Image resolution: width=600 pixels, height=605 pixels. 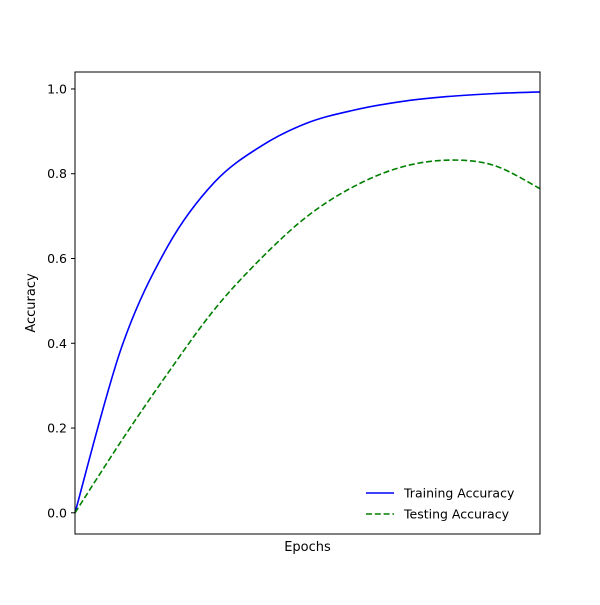 I want to click on x-axis-label: Epochs, so click(x=307, y=547).